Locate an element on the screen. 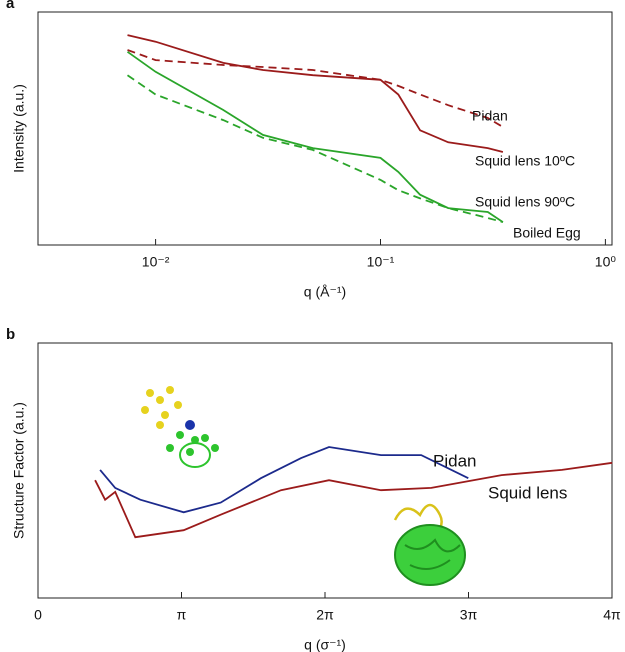 This screenshot has height=652, width=625. y-axis-label: Intensity (a.u.) is located at coordinates (19, 128).